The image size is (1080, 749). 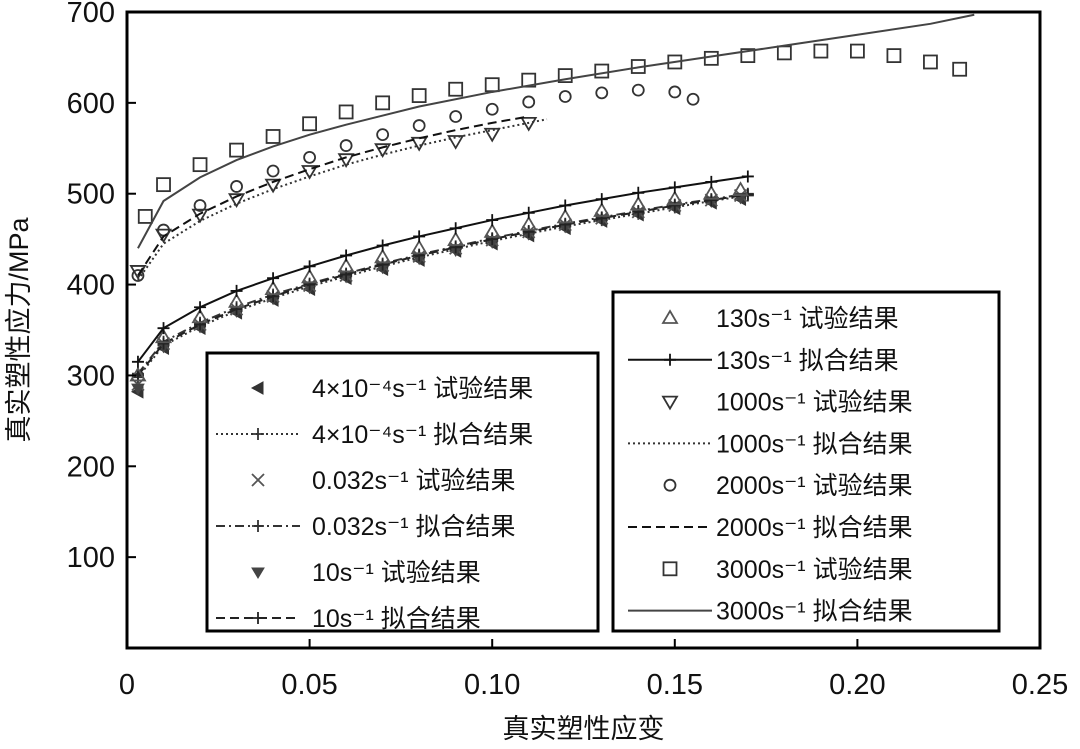 I want to click on series-line-s1f, so click(x=442, y=286).